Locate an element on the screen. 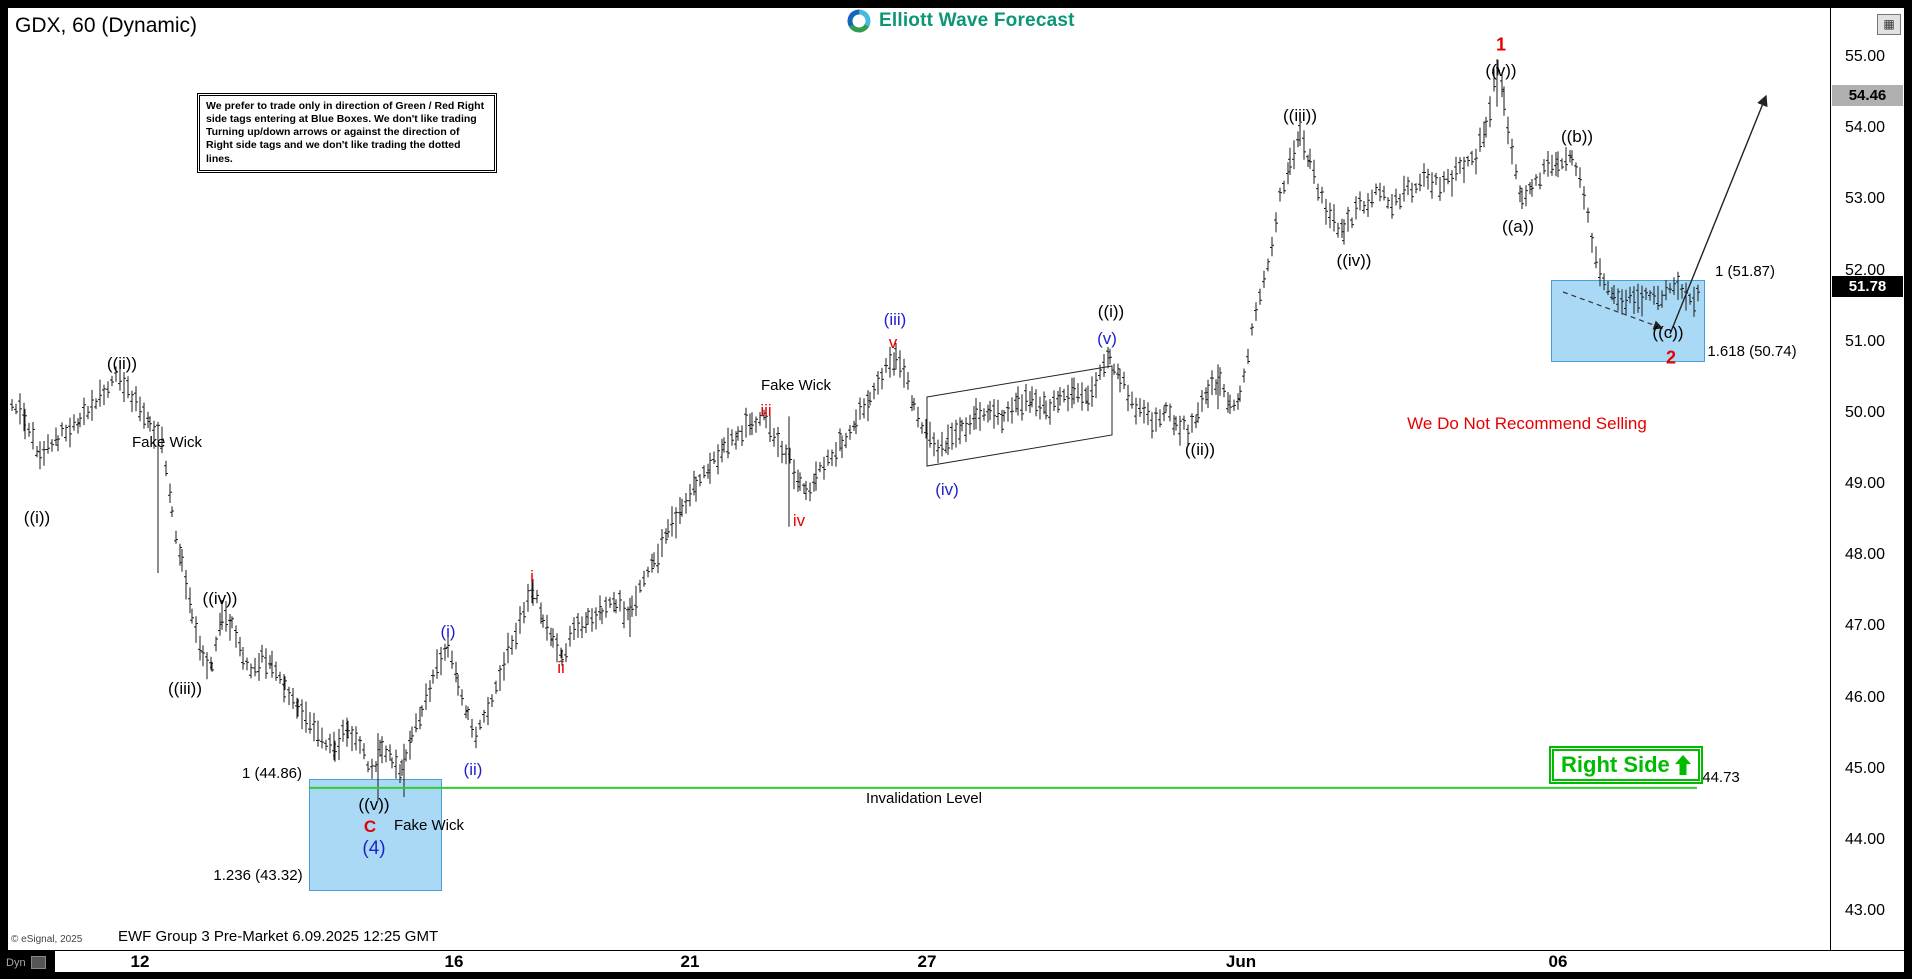  right-side-badge-inner: Right Side is located at coordinates (1626, 765).